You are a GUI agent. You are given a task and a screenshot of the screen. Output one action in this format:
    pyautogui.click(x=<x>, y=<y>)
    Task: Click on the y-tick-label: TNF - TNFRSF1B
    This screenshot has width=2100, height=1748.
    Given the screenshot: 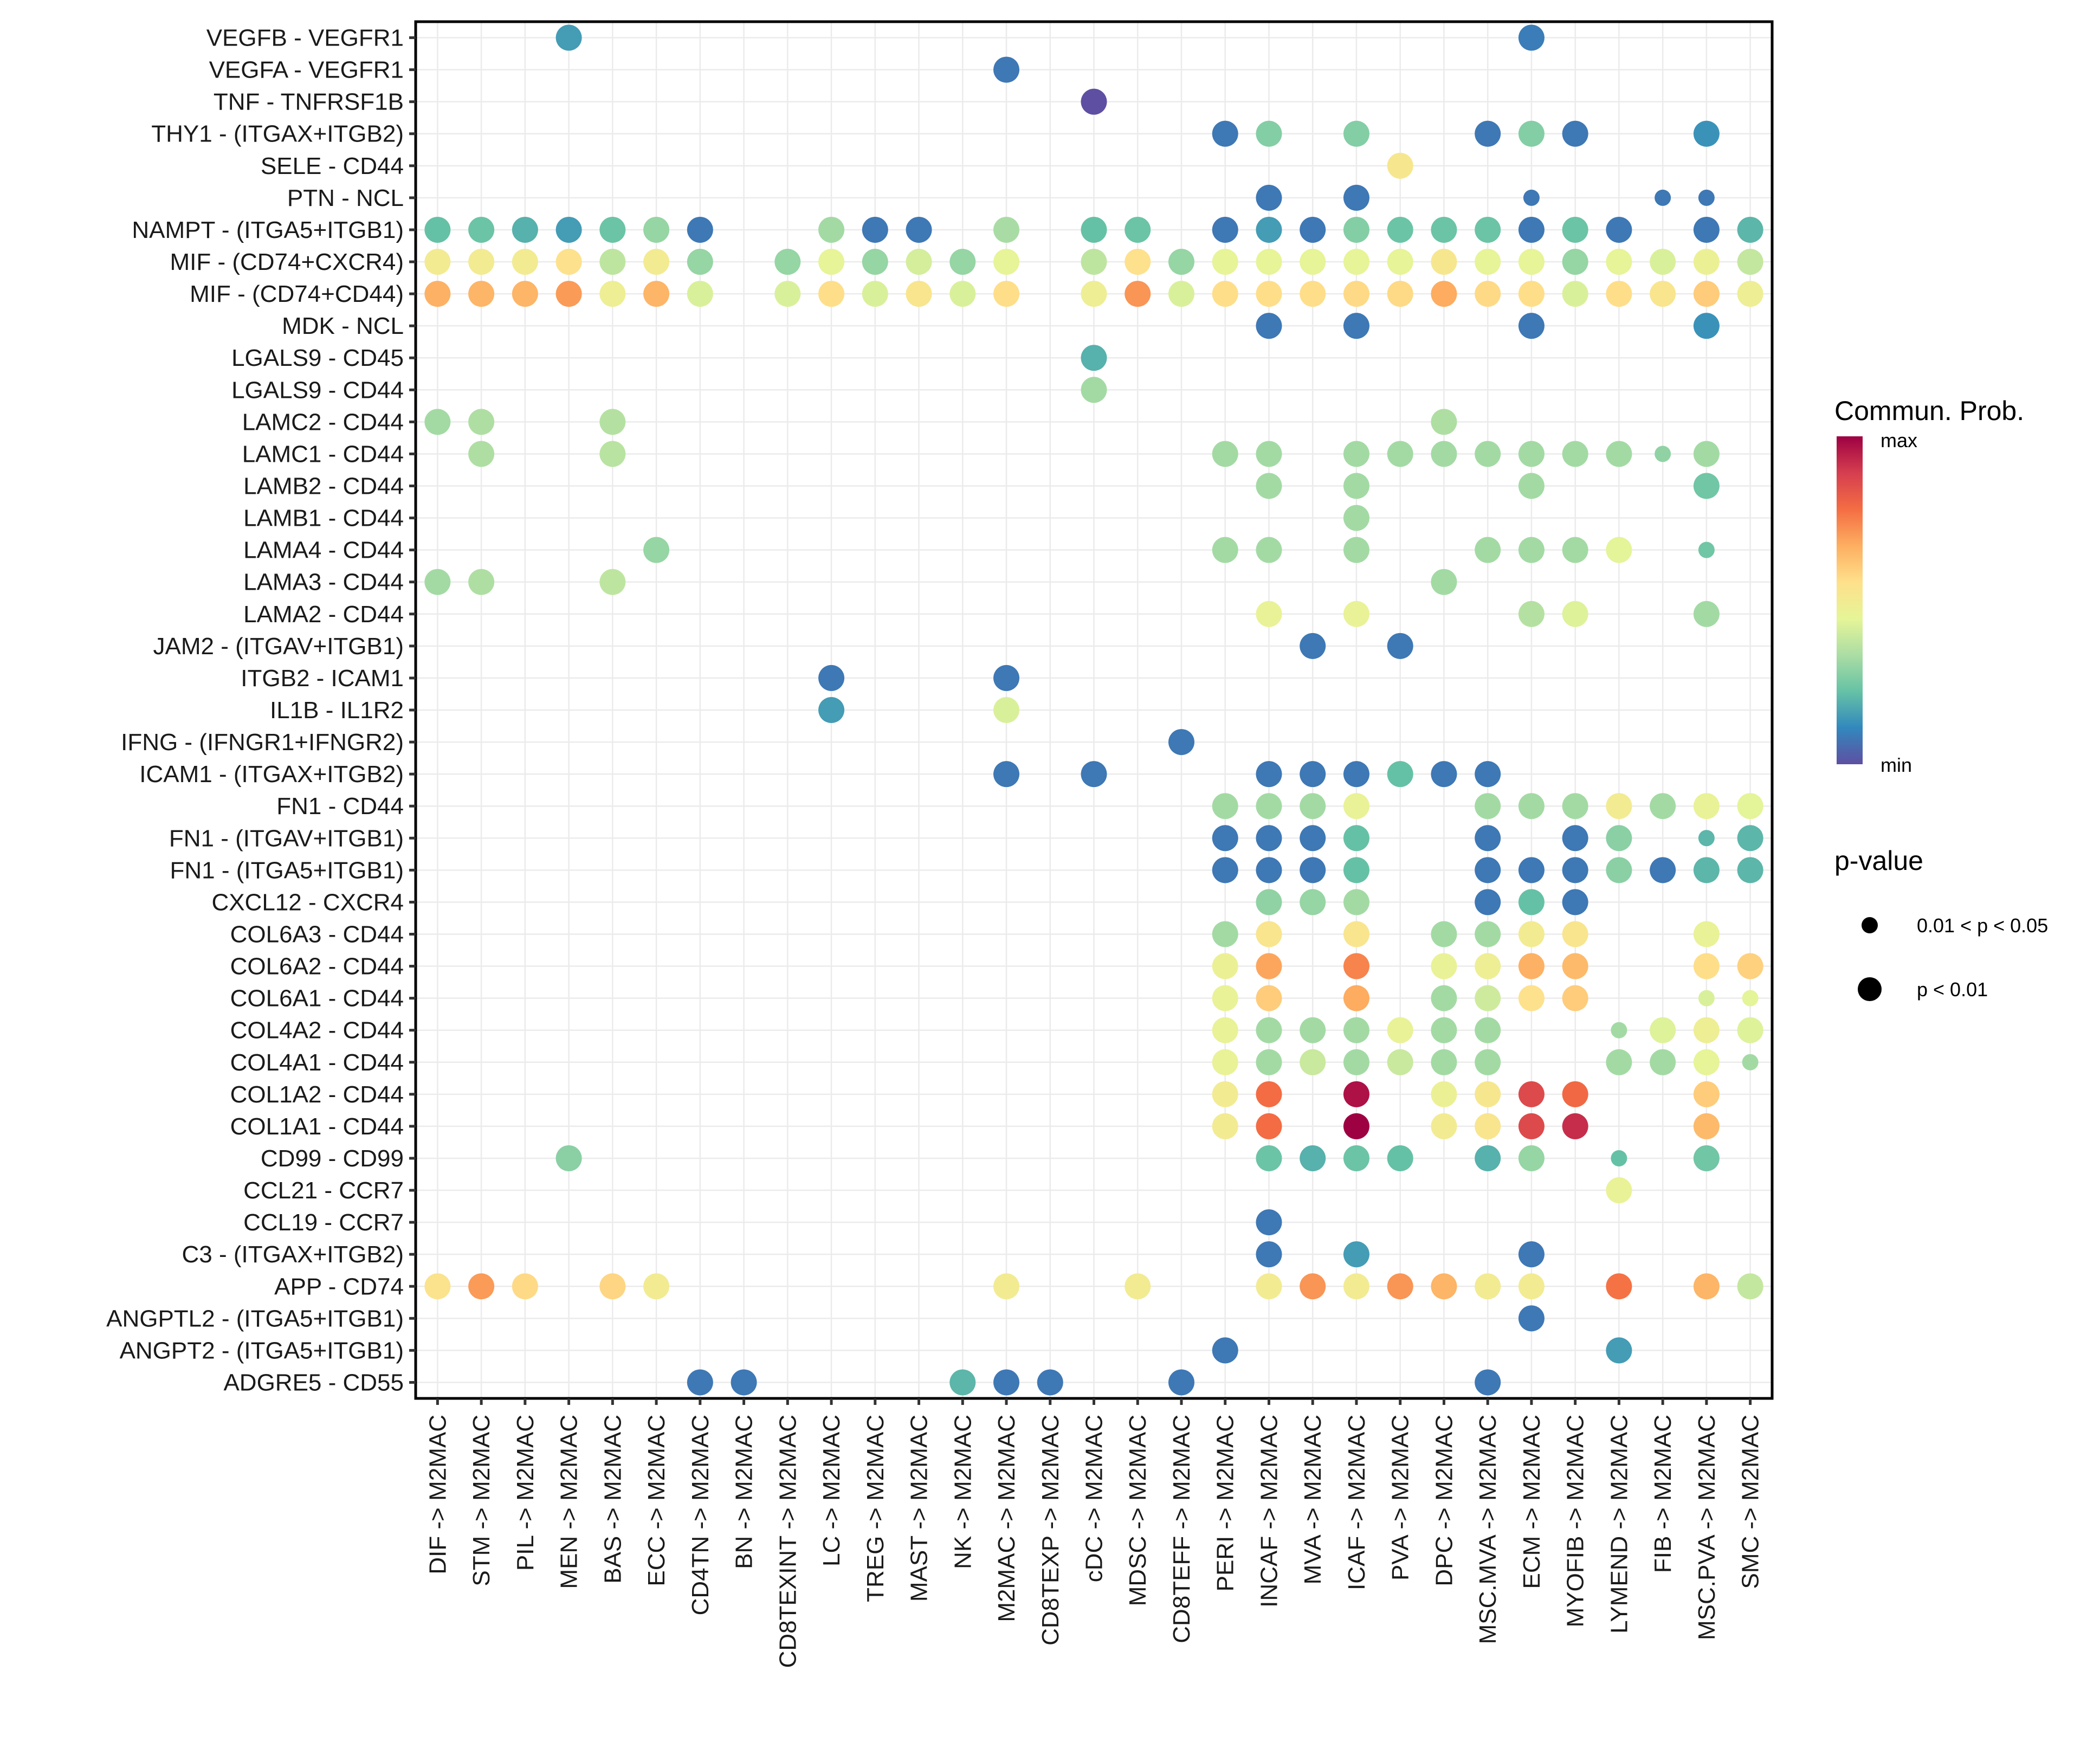 What is the action you would take?
    pyautogui.click(x=309, y=102)
    